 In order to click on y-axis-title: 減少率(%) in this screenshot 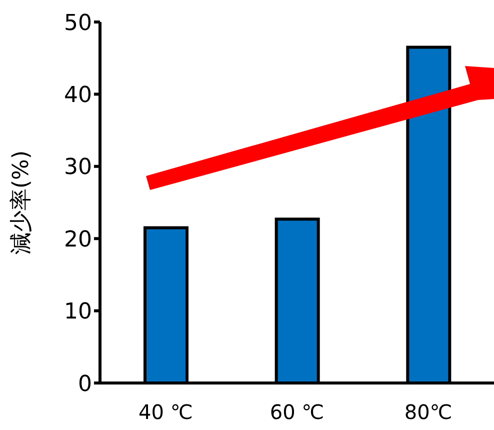, I will do `click(21, 202)`.